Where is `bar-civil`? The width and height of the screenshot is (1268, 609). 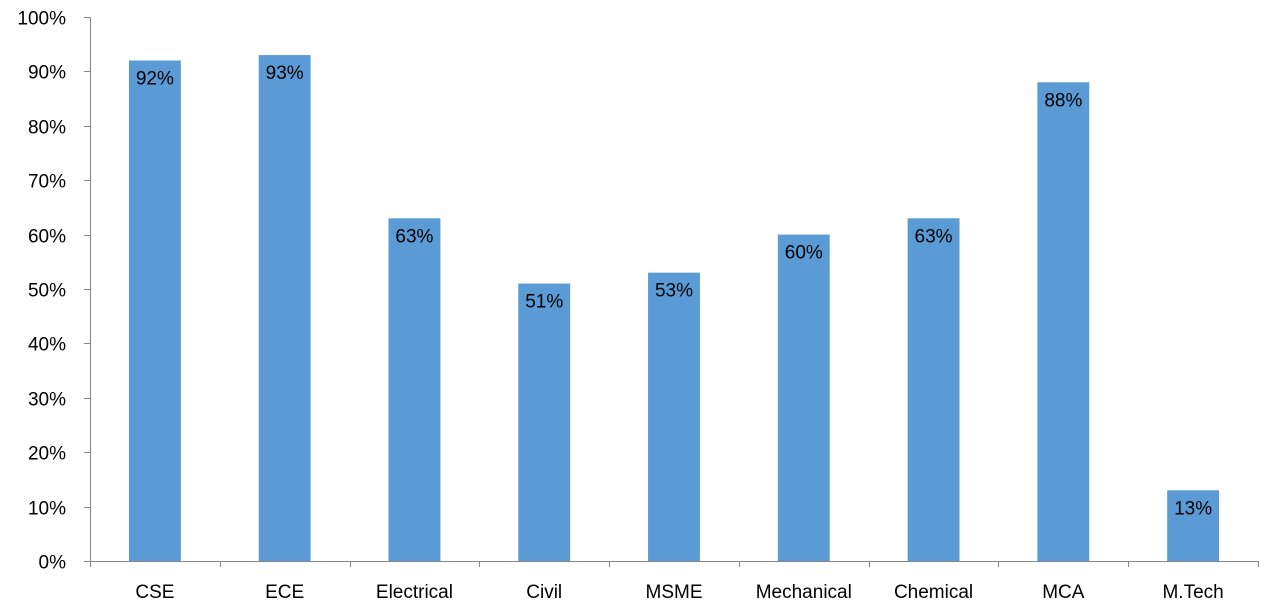 bar-civil is located at coordinates (544, 422).